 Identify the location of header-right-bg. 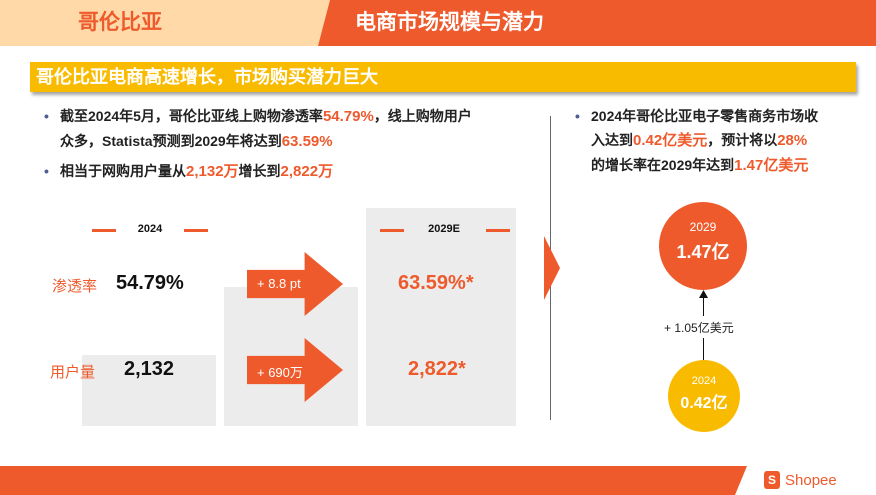
(597, 23).